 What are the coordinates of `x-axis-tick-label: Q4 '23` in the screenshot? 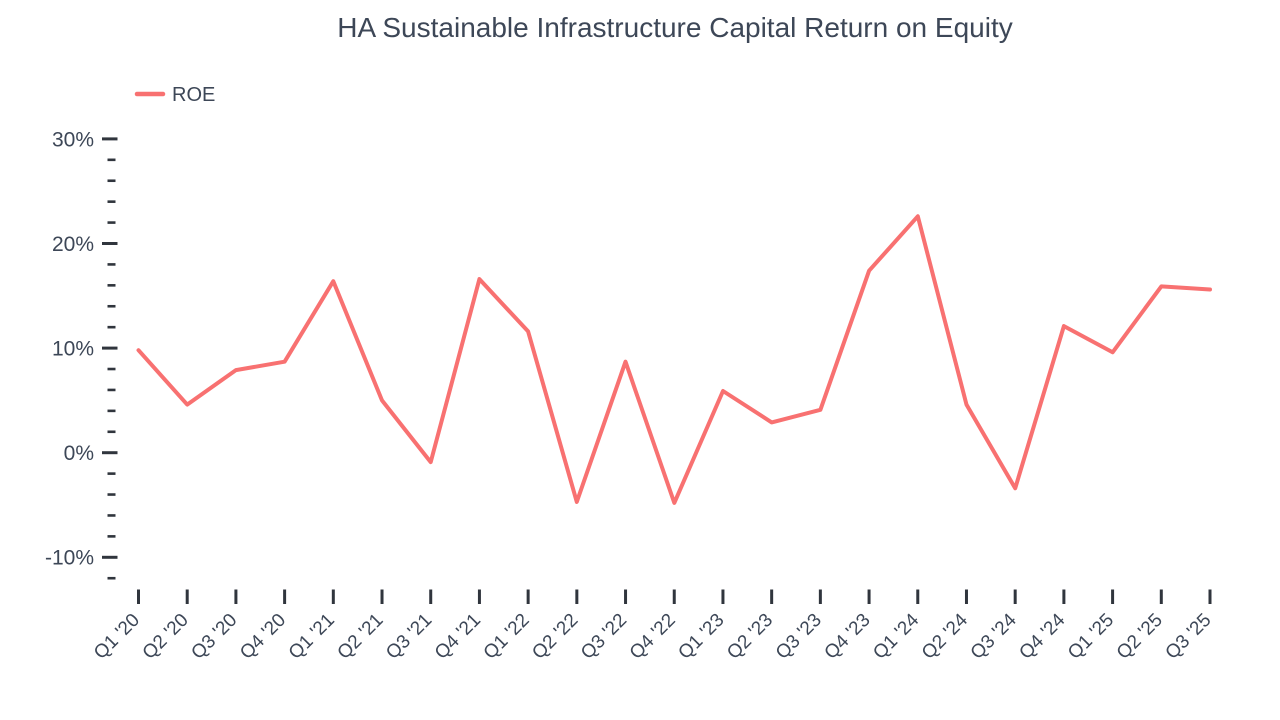 It's located at (848, 637).